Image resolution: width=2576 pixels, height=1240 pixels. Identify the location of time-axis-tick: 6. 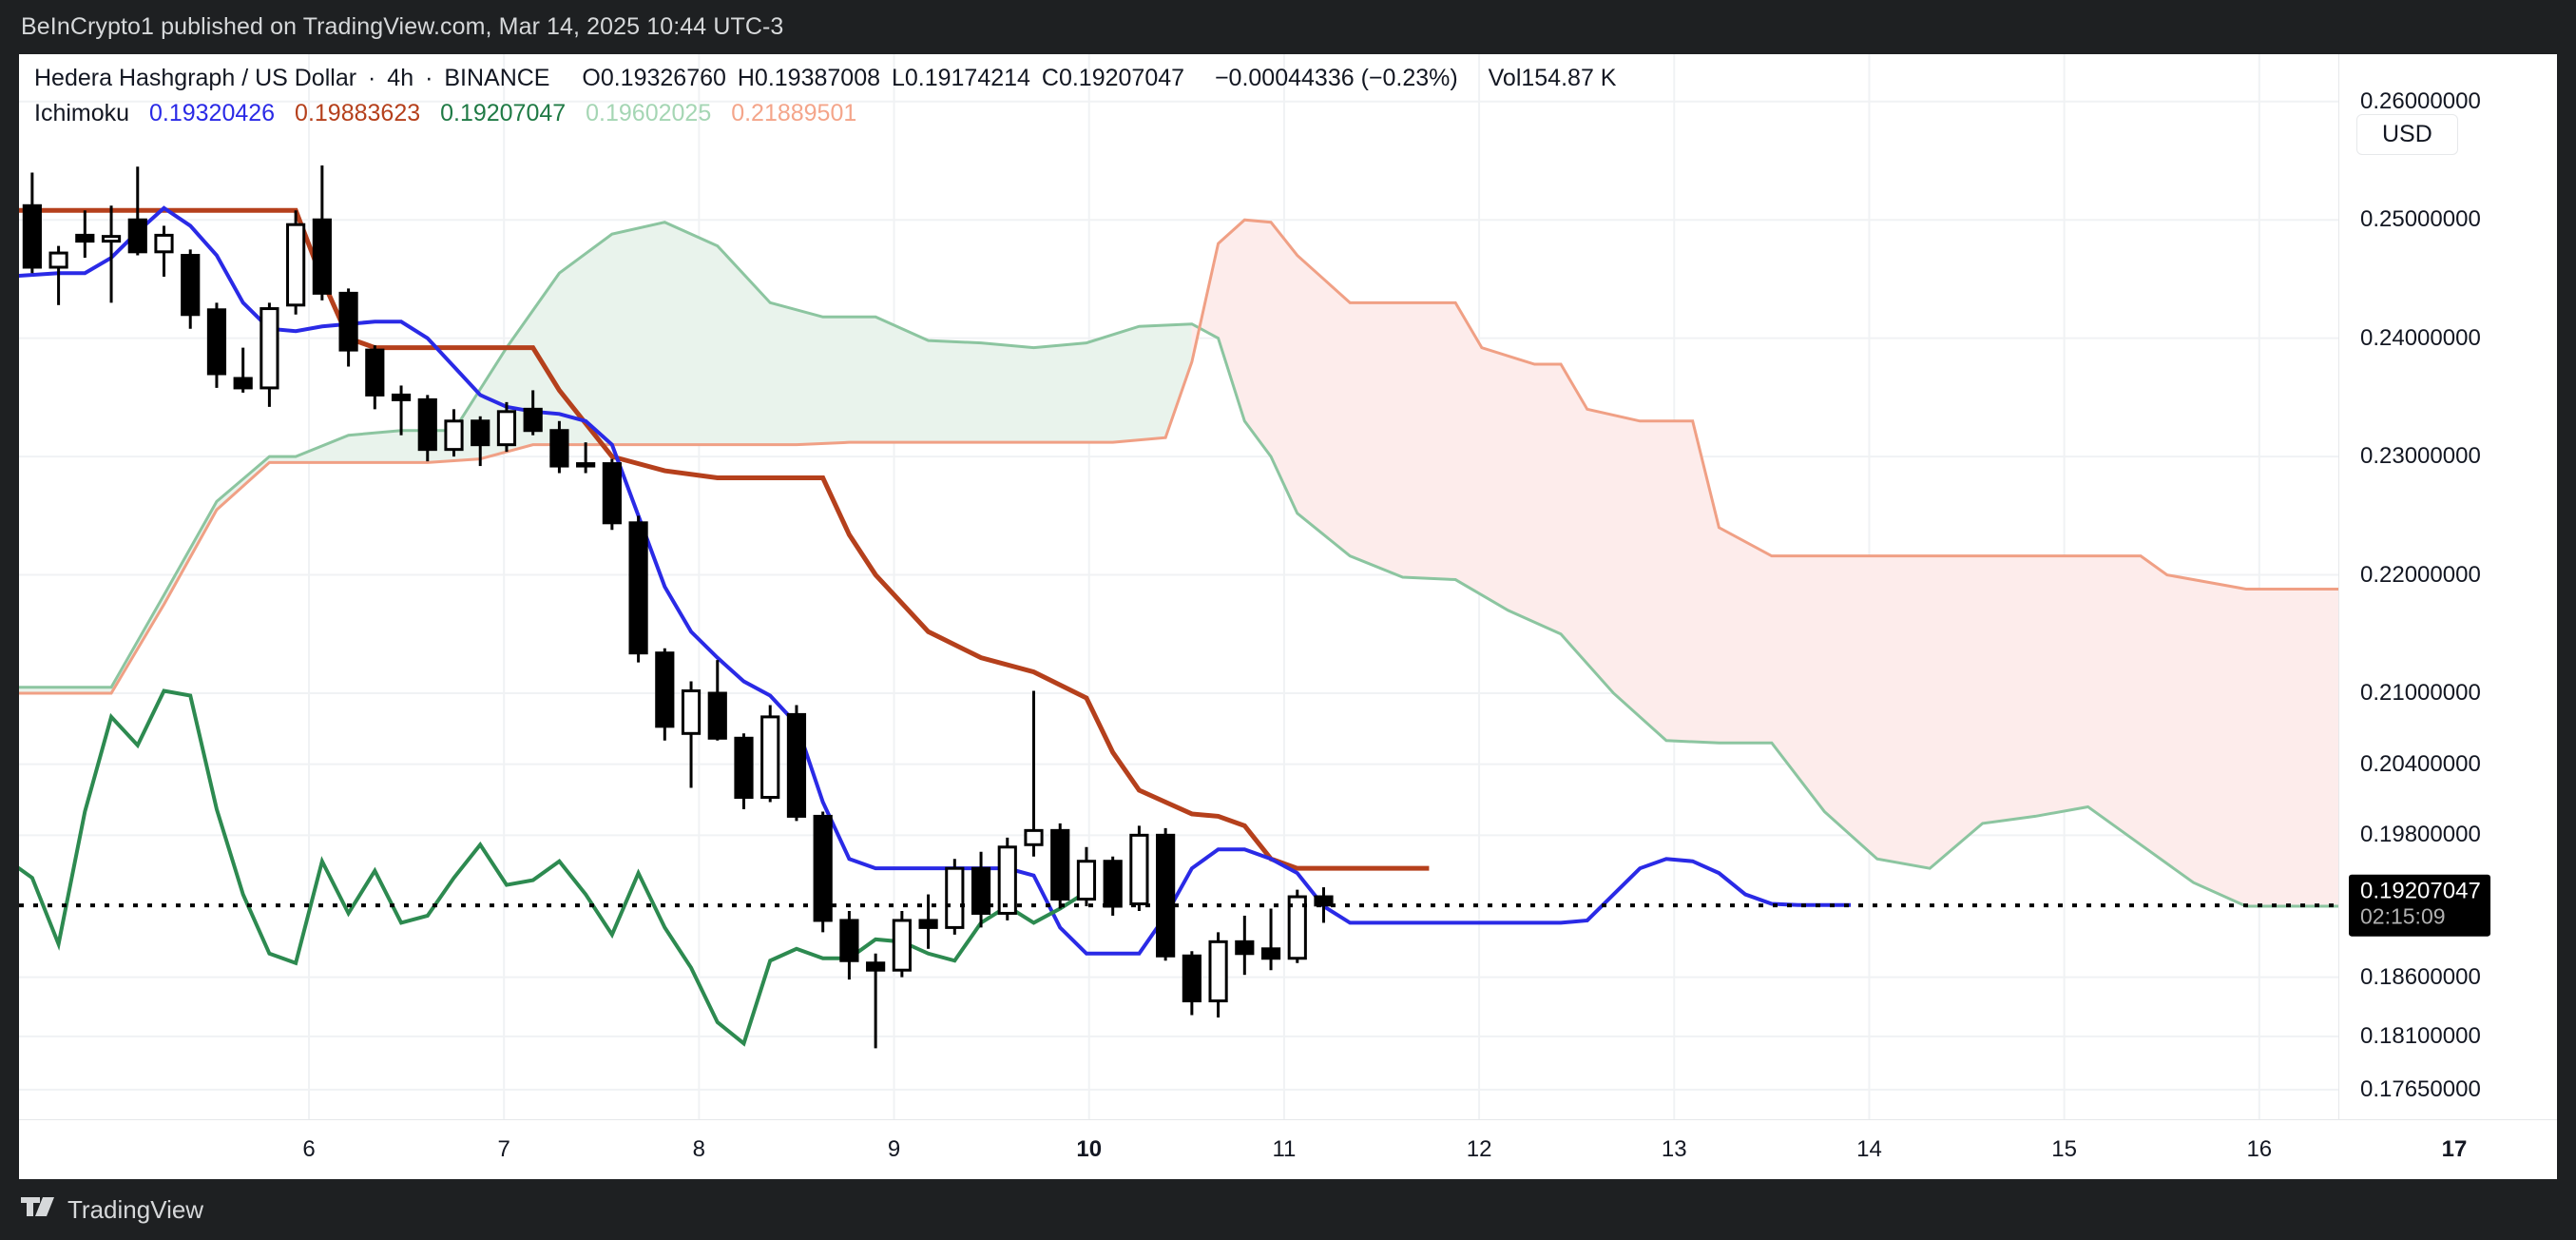
(309, 1149).